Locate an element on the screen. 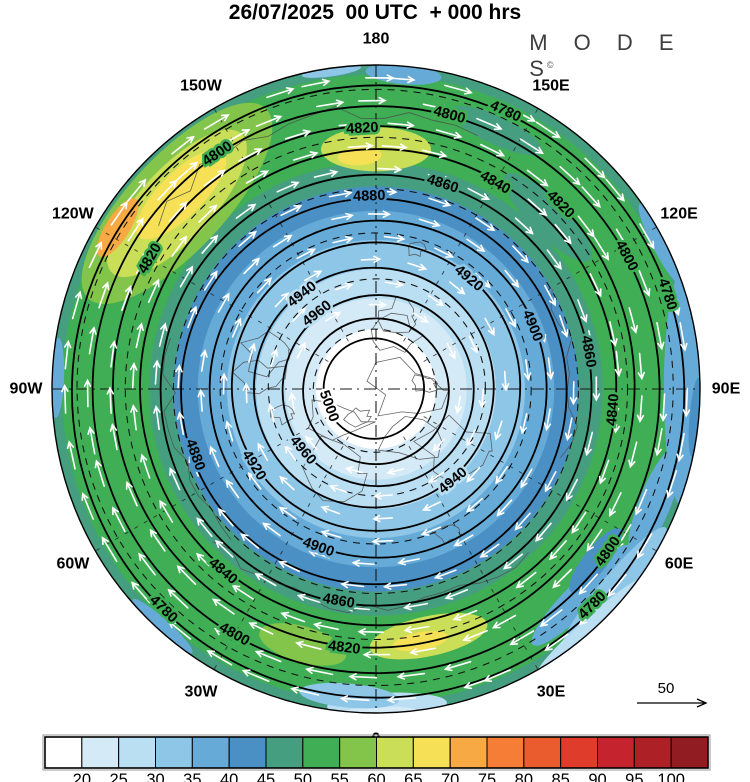 This screenshot has height=782, width=750. reference-arrow-label: 50 is located at coordinates (666, 688).